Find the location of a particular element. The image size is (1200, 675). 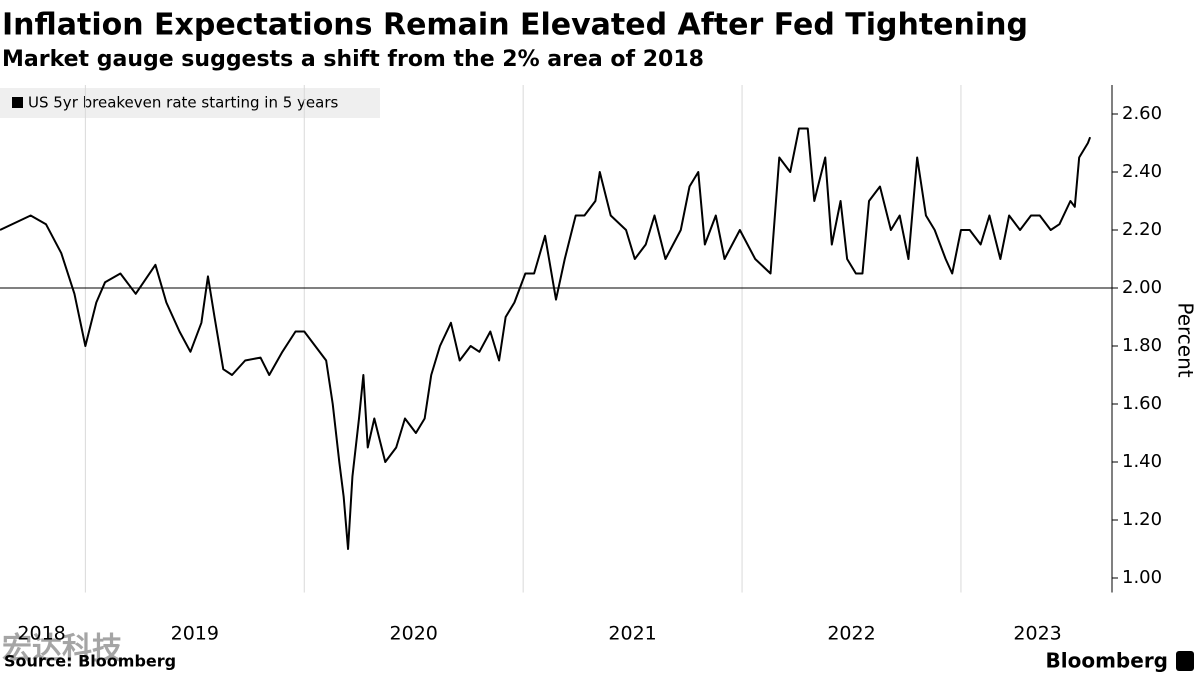

x-tick-label: 2023 is located at coordinates (1037, 634).